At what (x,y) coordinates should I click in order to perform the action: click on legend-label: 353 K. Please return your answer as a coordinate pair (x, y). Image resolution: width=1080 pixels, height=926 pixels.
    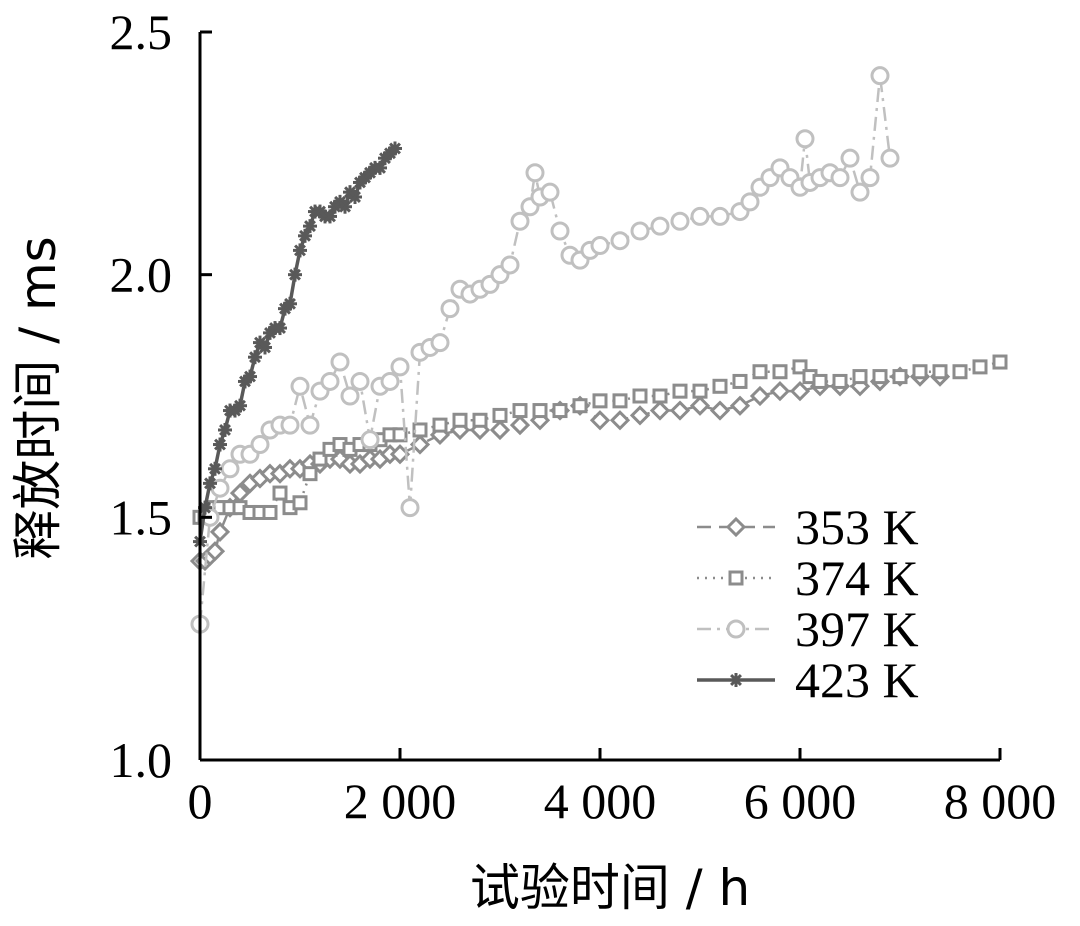
    Looking at the image, I should click on (857, 527).